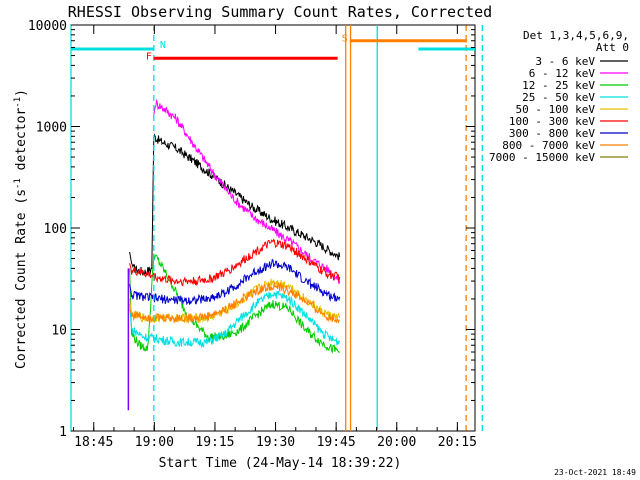 This screenshot has width=640, height=480. What do you see at coordinates (345, 39) in the screenshot?
I see `saa-marker-label: S` at bounding box center [345, 39].